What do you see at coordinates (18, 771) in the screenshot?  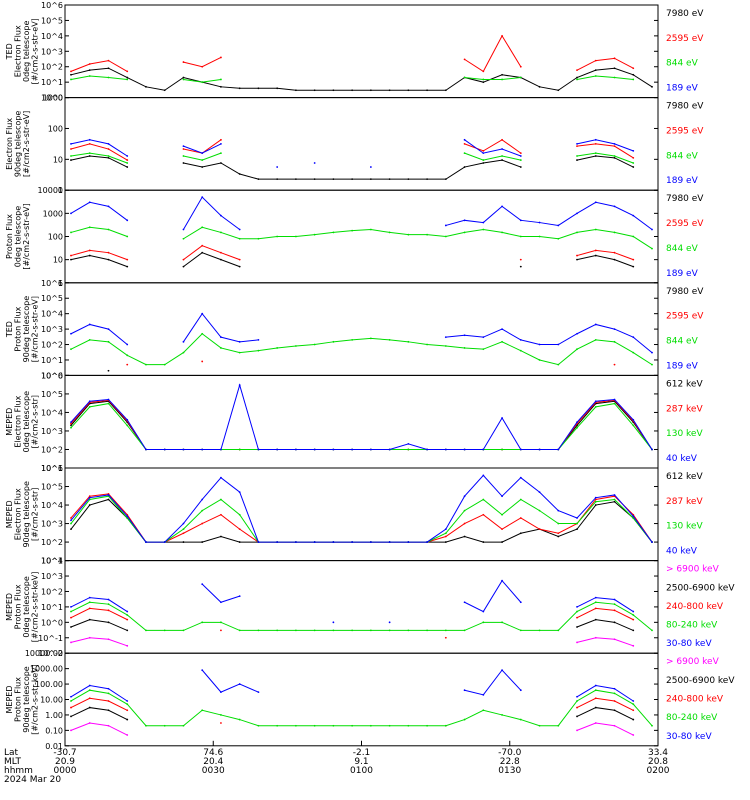 I see `footer-row-label: hhmm` at bounding box center [18, 771].